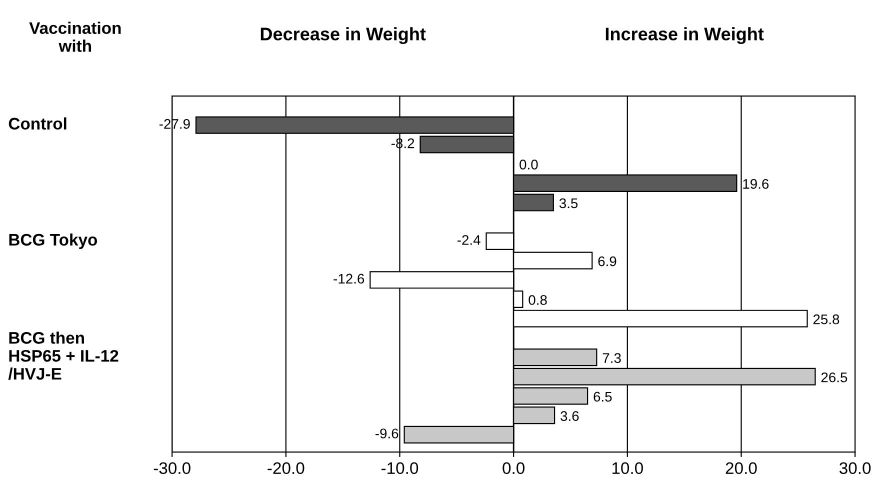 This screenshot has height=483, width=887. Describe the element at coordinates (537, 300) in the screenshot. I see `data-label: 0.8` at that location.